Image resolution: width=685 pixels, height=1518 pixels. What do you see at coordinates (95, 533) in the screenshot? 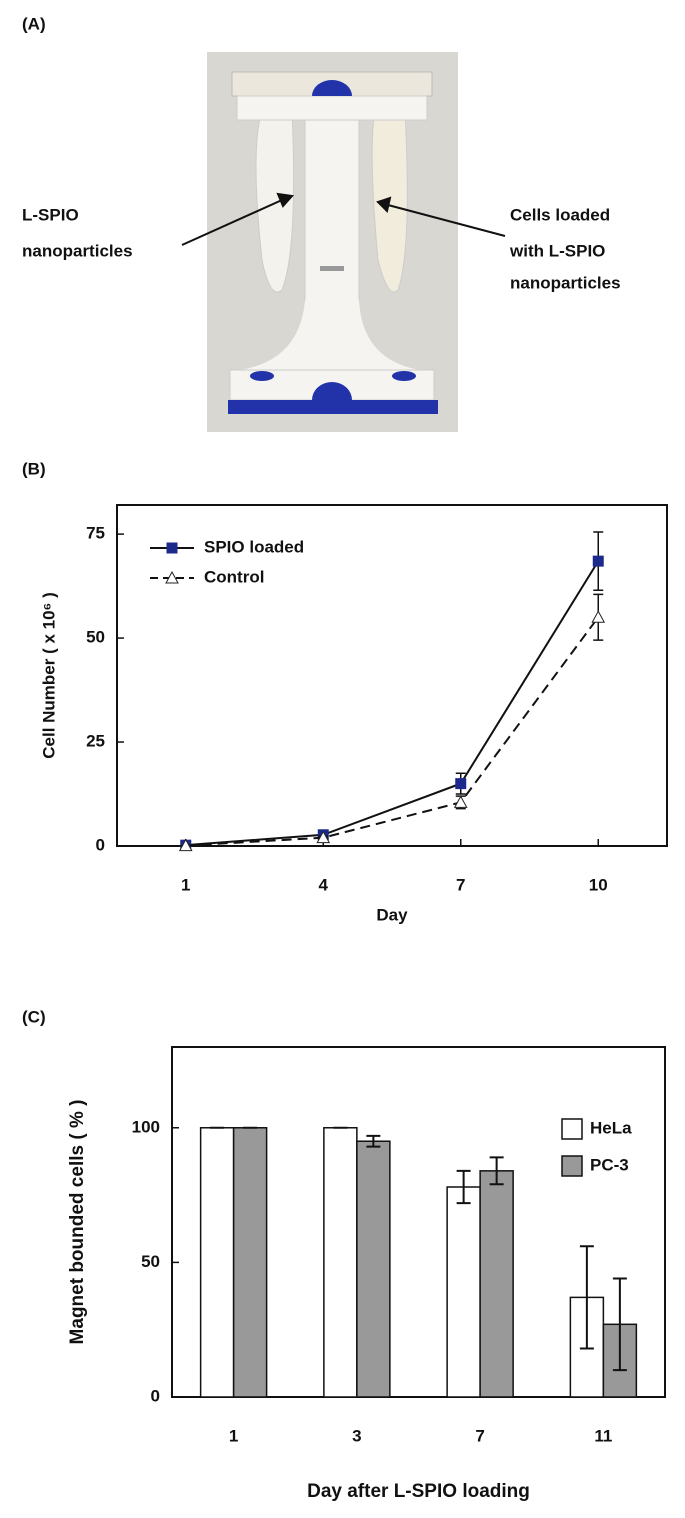
I see `y-tick-label: 75` at bounding box center [95, 533].